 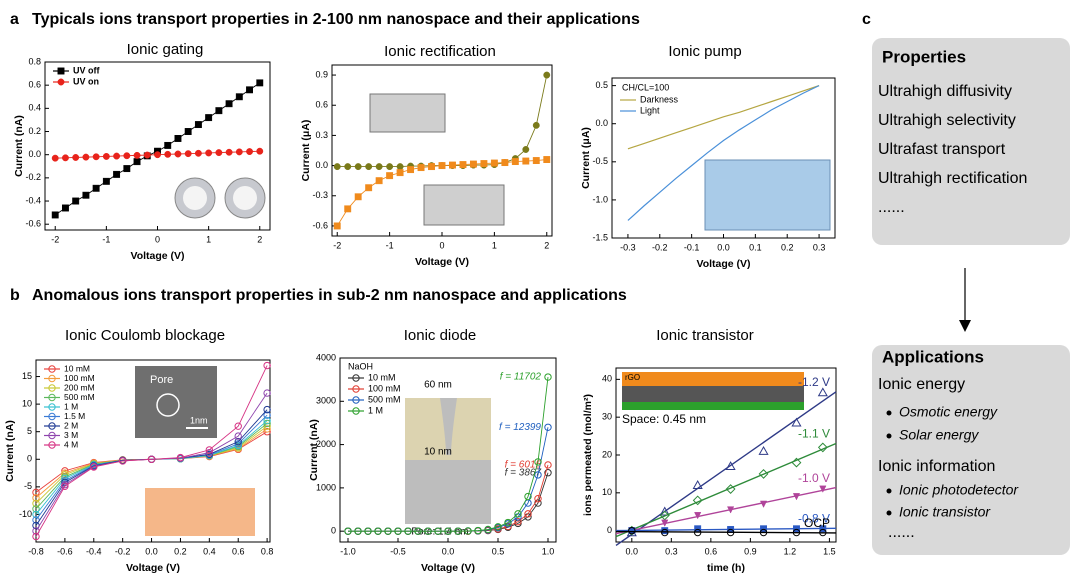 I want to click on x-tick-label: -2, so click(x=55, y=239).